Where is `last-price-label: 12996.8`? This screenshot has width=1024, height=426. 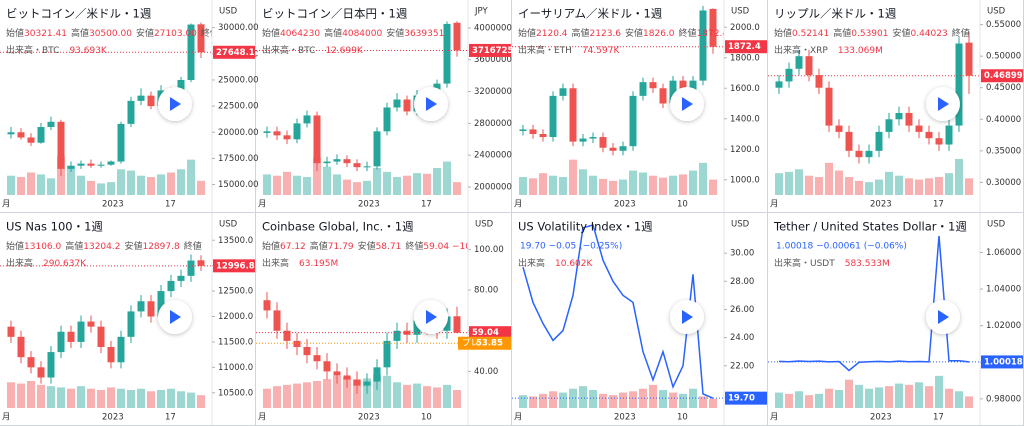
last-price-label: 12996.8 is located at coordinates (235, 266).